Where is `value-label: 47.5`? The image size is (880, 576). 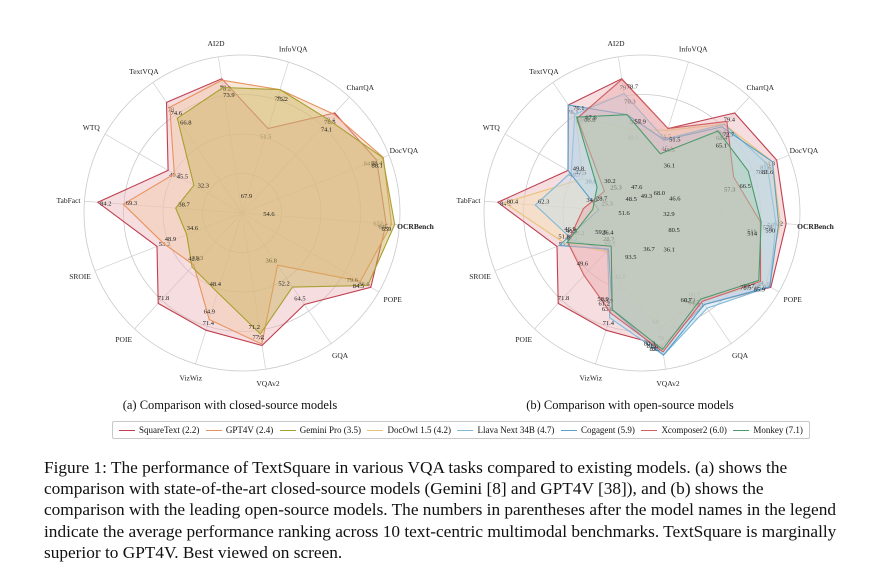
value-label: 47.5 is located at coordinates (580, 173).